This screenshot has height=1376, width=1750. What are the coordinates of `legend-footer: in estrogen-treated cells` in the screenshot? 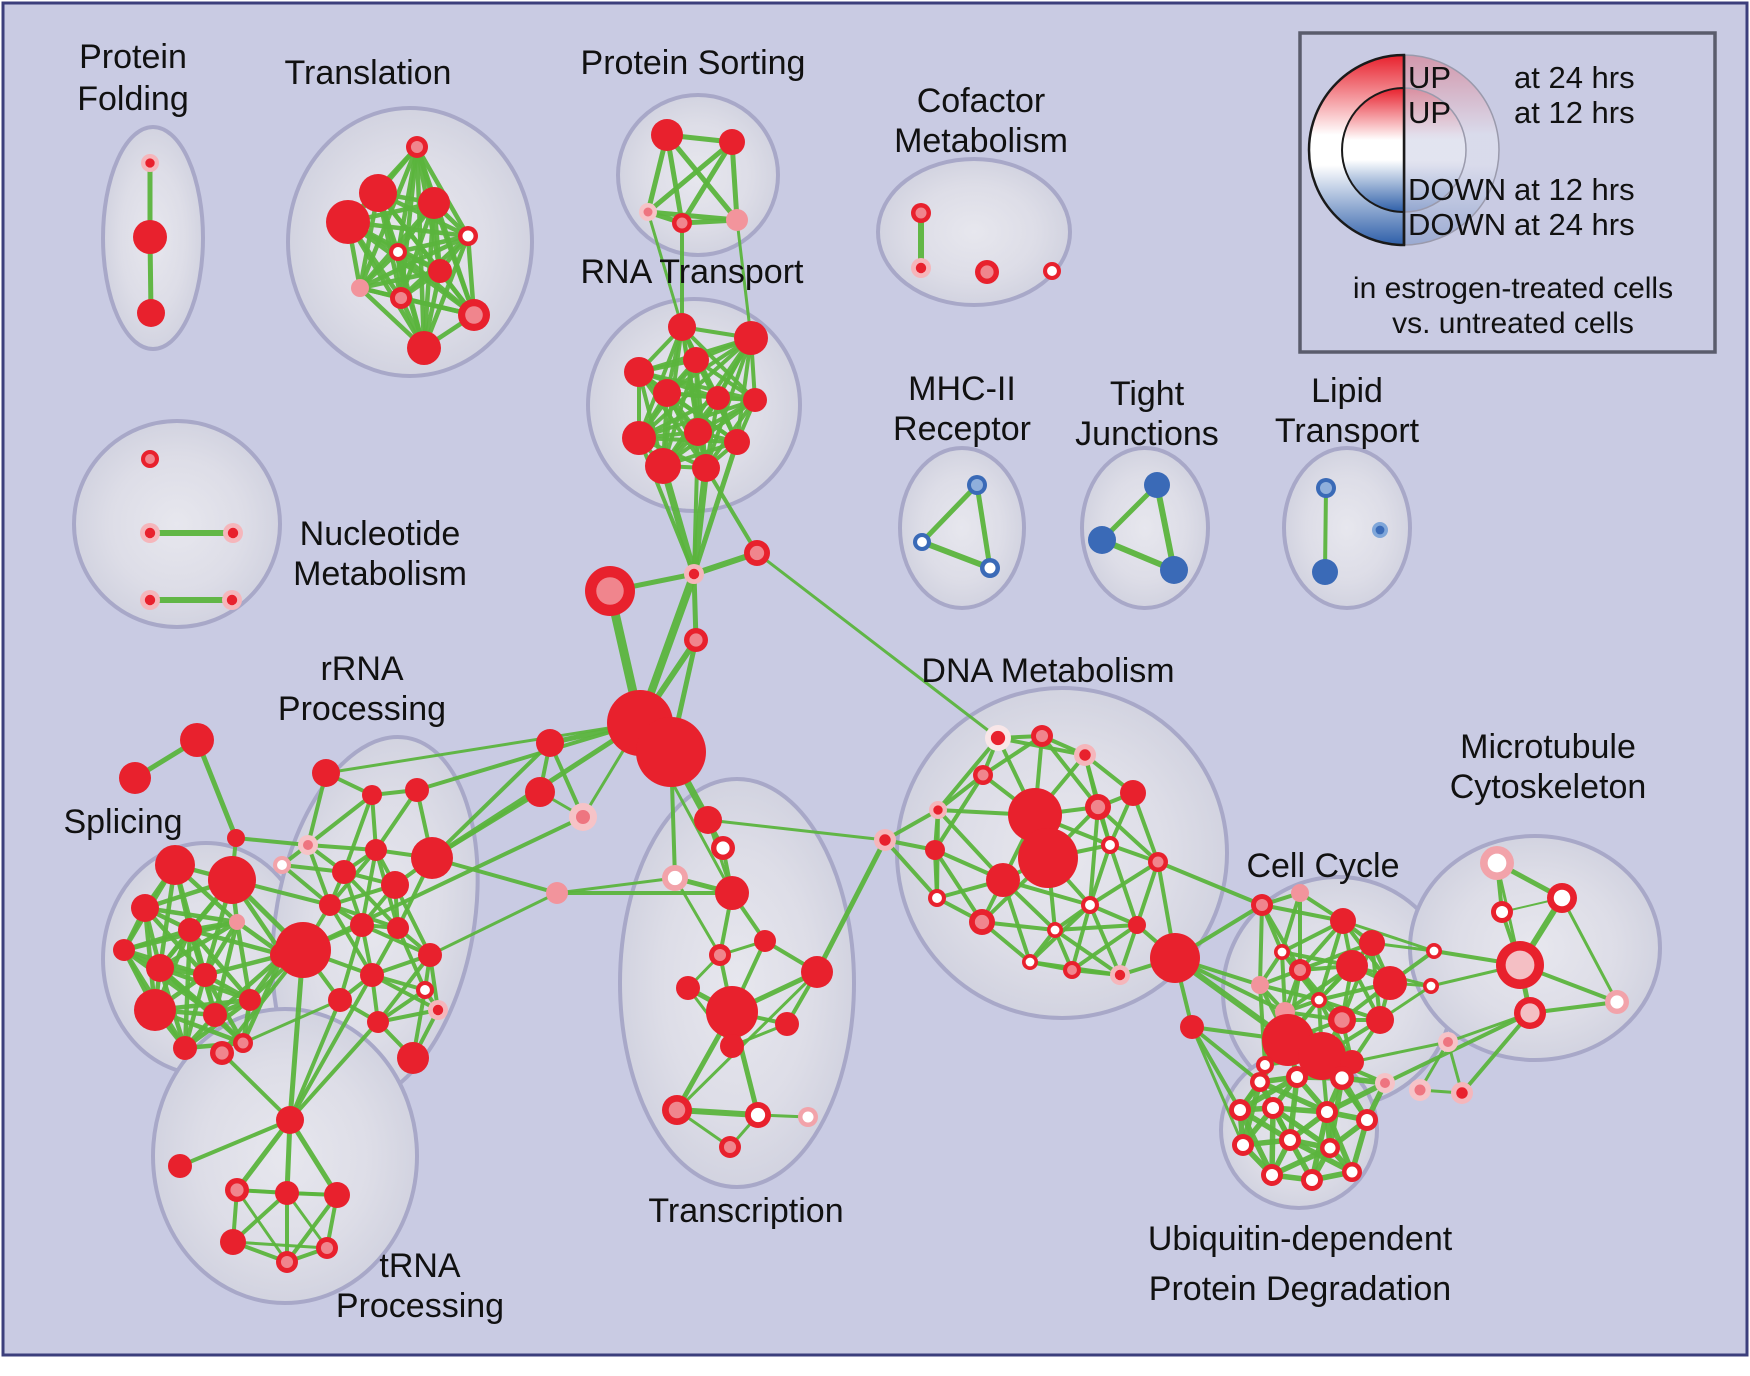 It's located at (1513, 288).